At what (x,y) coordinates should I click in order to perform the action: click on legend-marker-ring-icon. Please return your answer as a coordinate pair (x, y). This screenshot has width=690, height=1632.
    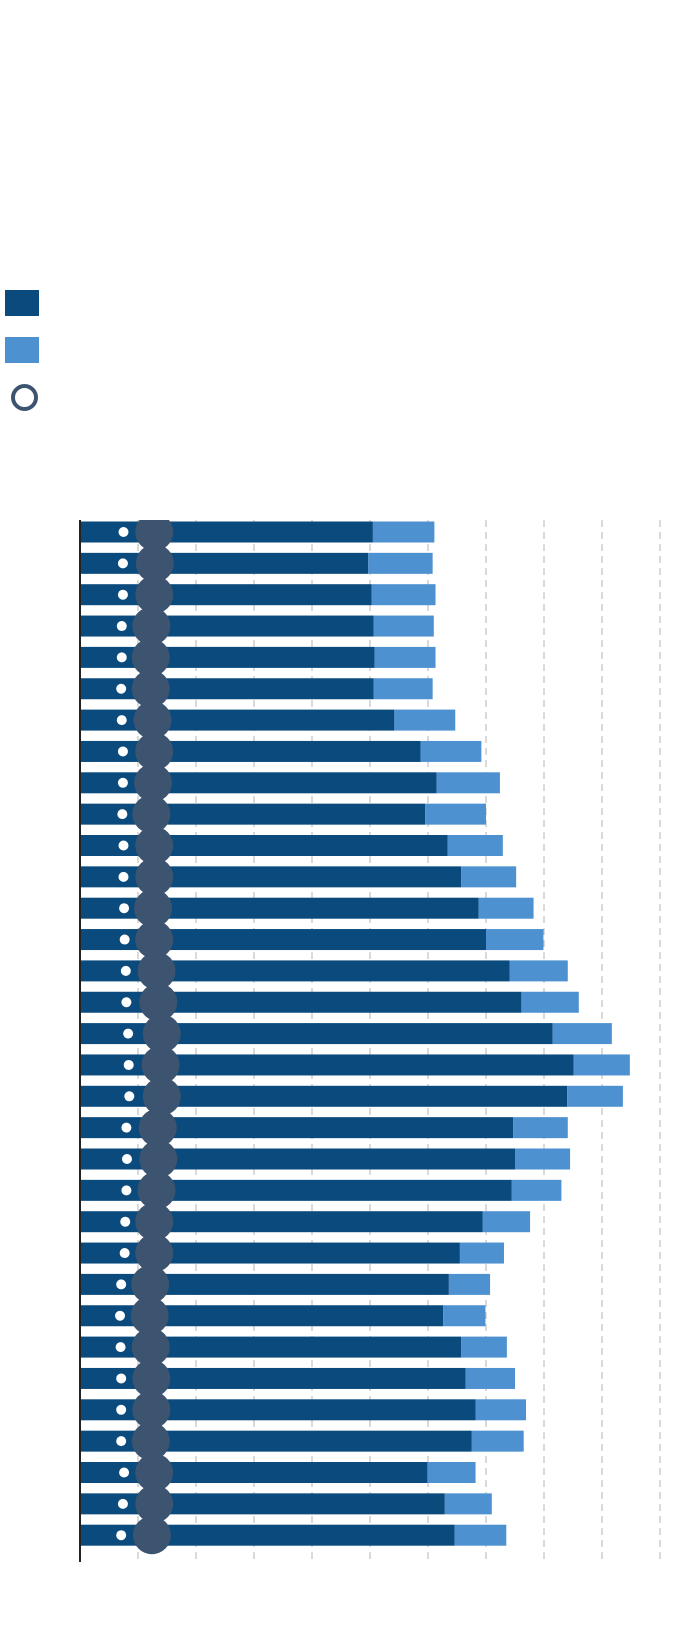
    Looking at the image, I should click on (24, 397).